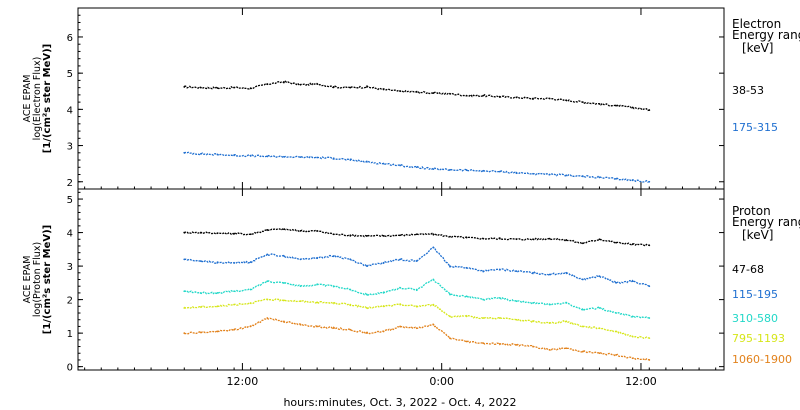  Describe the element at coordinates (70, 301) in the screenshot. I see `y-tick-label: 2` at that location.